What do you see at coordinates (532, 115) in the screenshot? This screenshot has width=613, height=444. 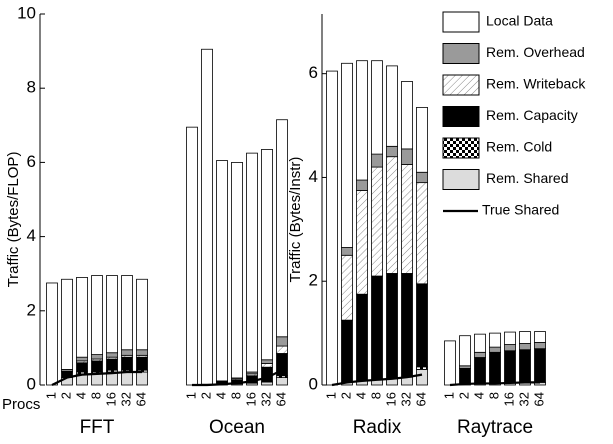 I see `legend-label: Rem. Capacity` at bounding box center [532, 115].